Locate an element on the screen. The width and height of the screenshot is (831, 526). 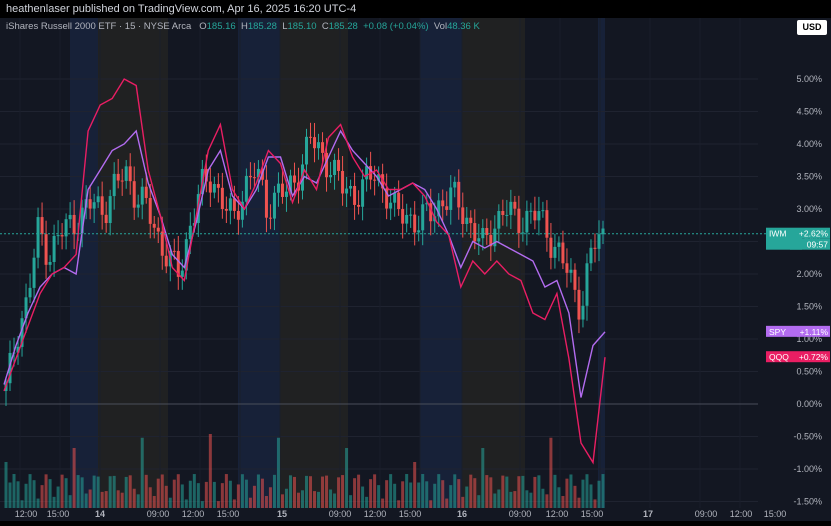
legend-high-label: H is located at coordinates (244, 26).